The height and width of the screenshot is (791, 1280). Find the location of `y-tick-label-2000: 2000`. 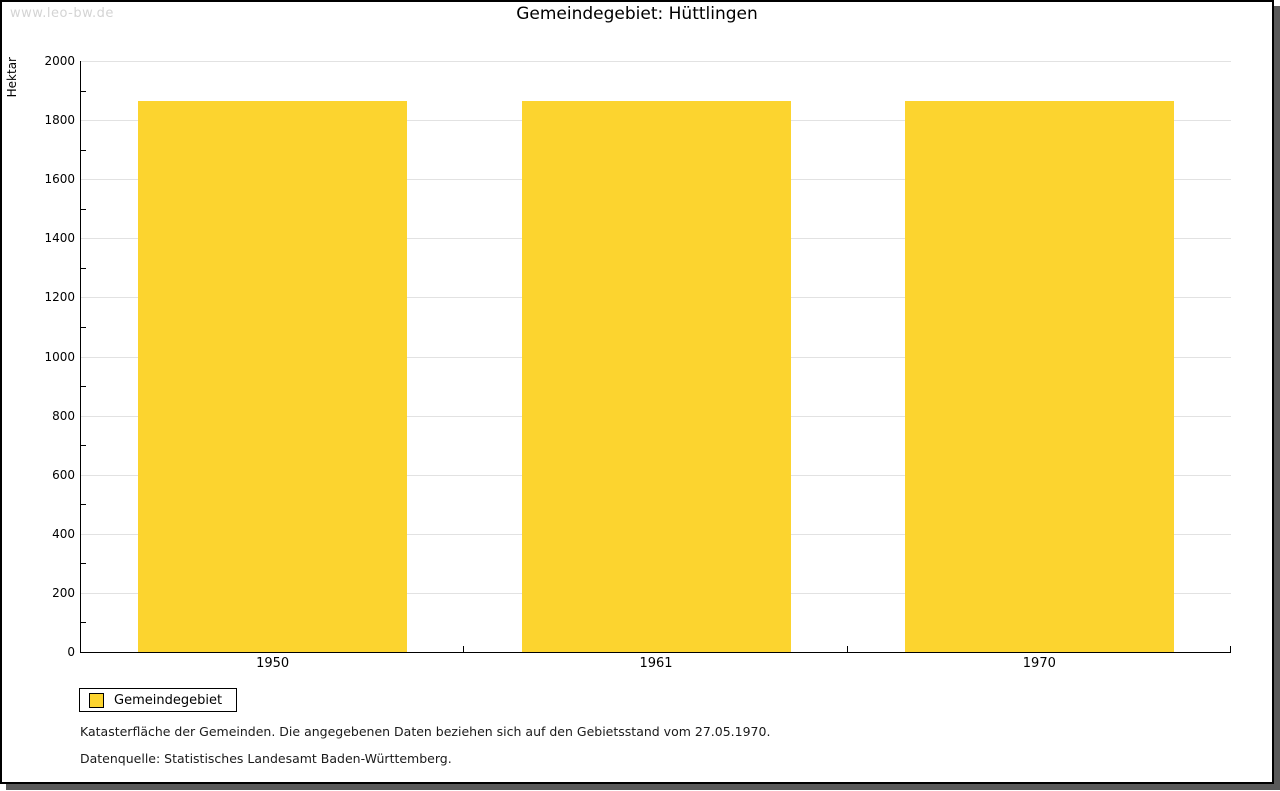

y-tick-label-2000: 2000 is located at coordinates (59, 61).